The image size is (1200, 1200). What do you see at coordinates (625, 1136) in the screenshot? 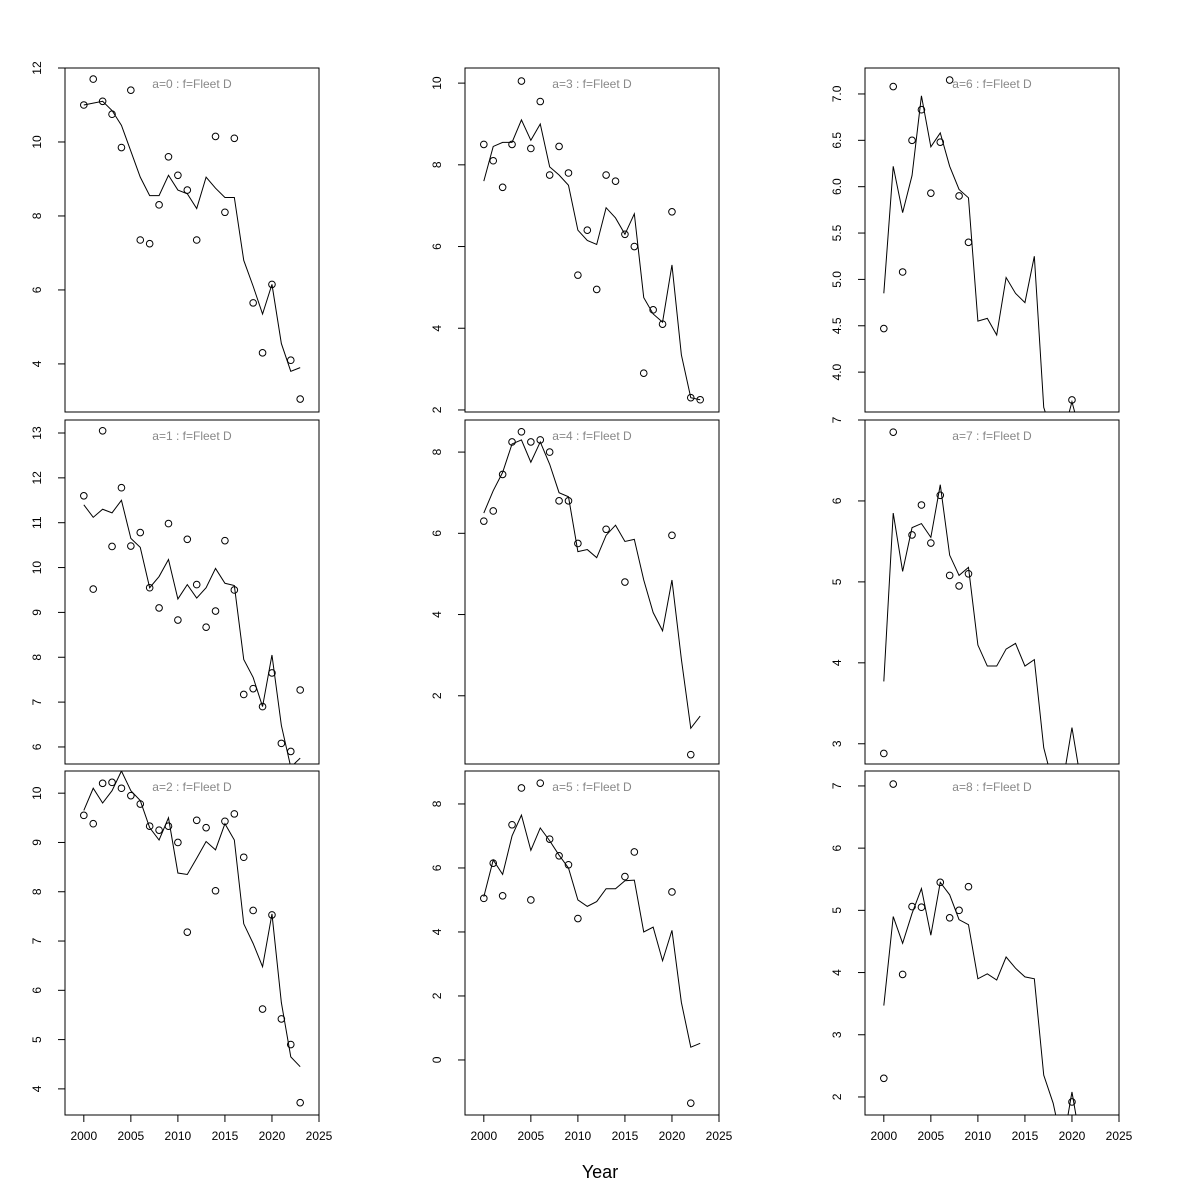
I see `x-tick-label: 2015` at bounding box center [625, 1136].